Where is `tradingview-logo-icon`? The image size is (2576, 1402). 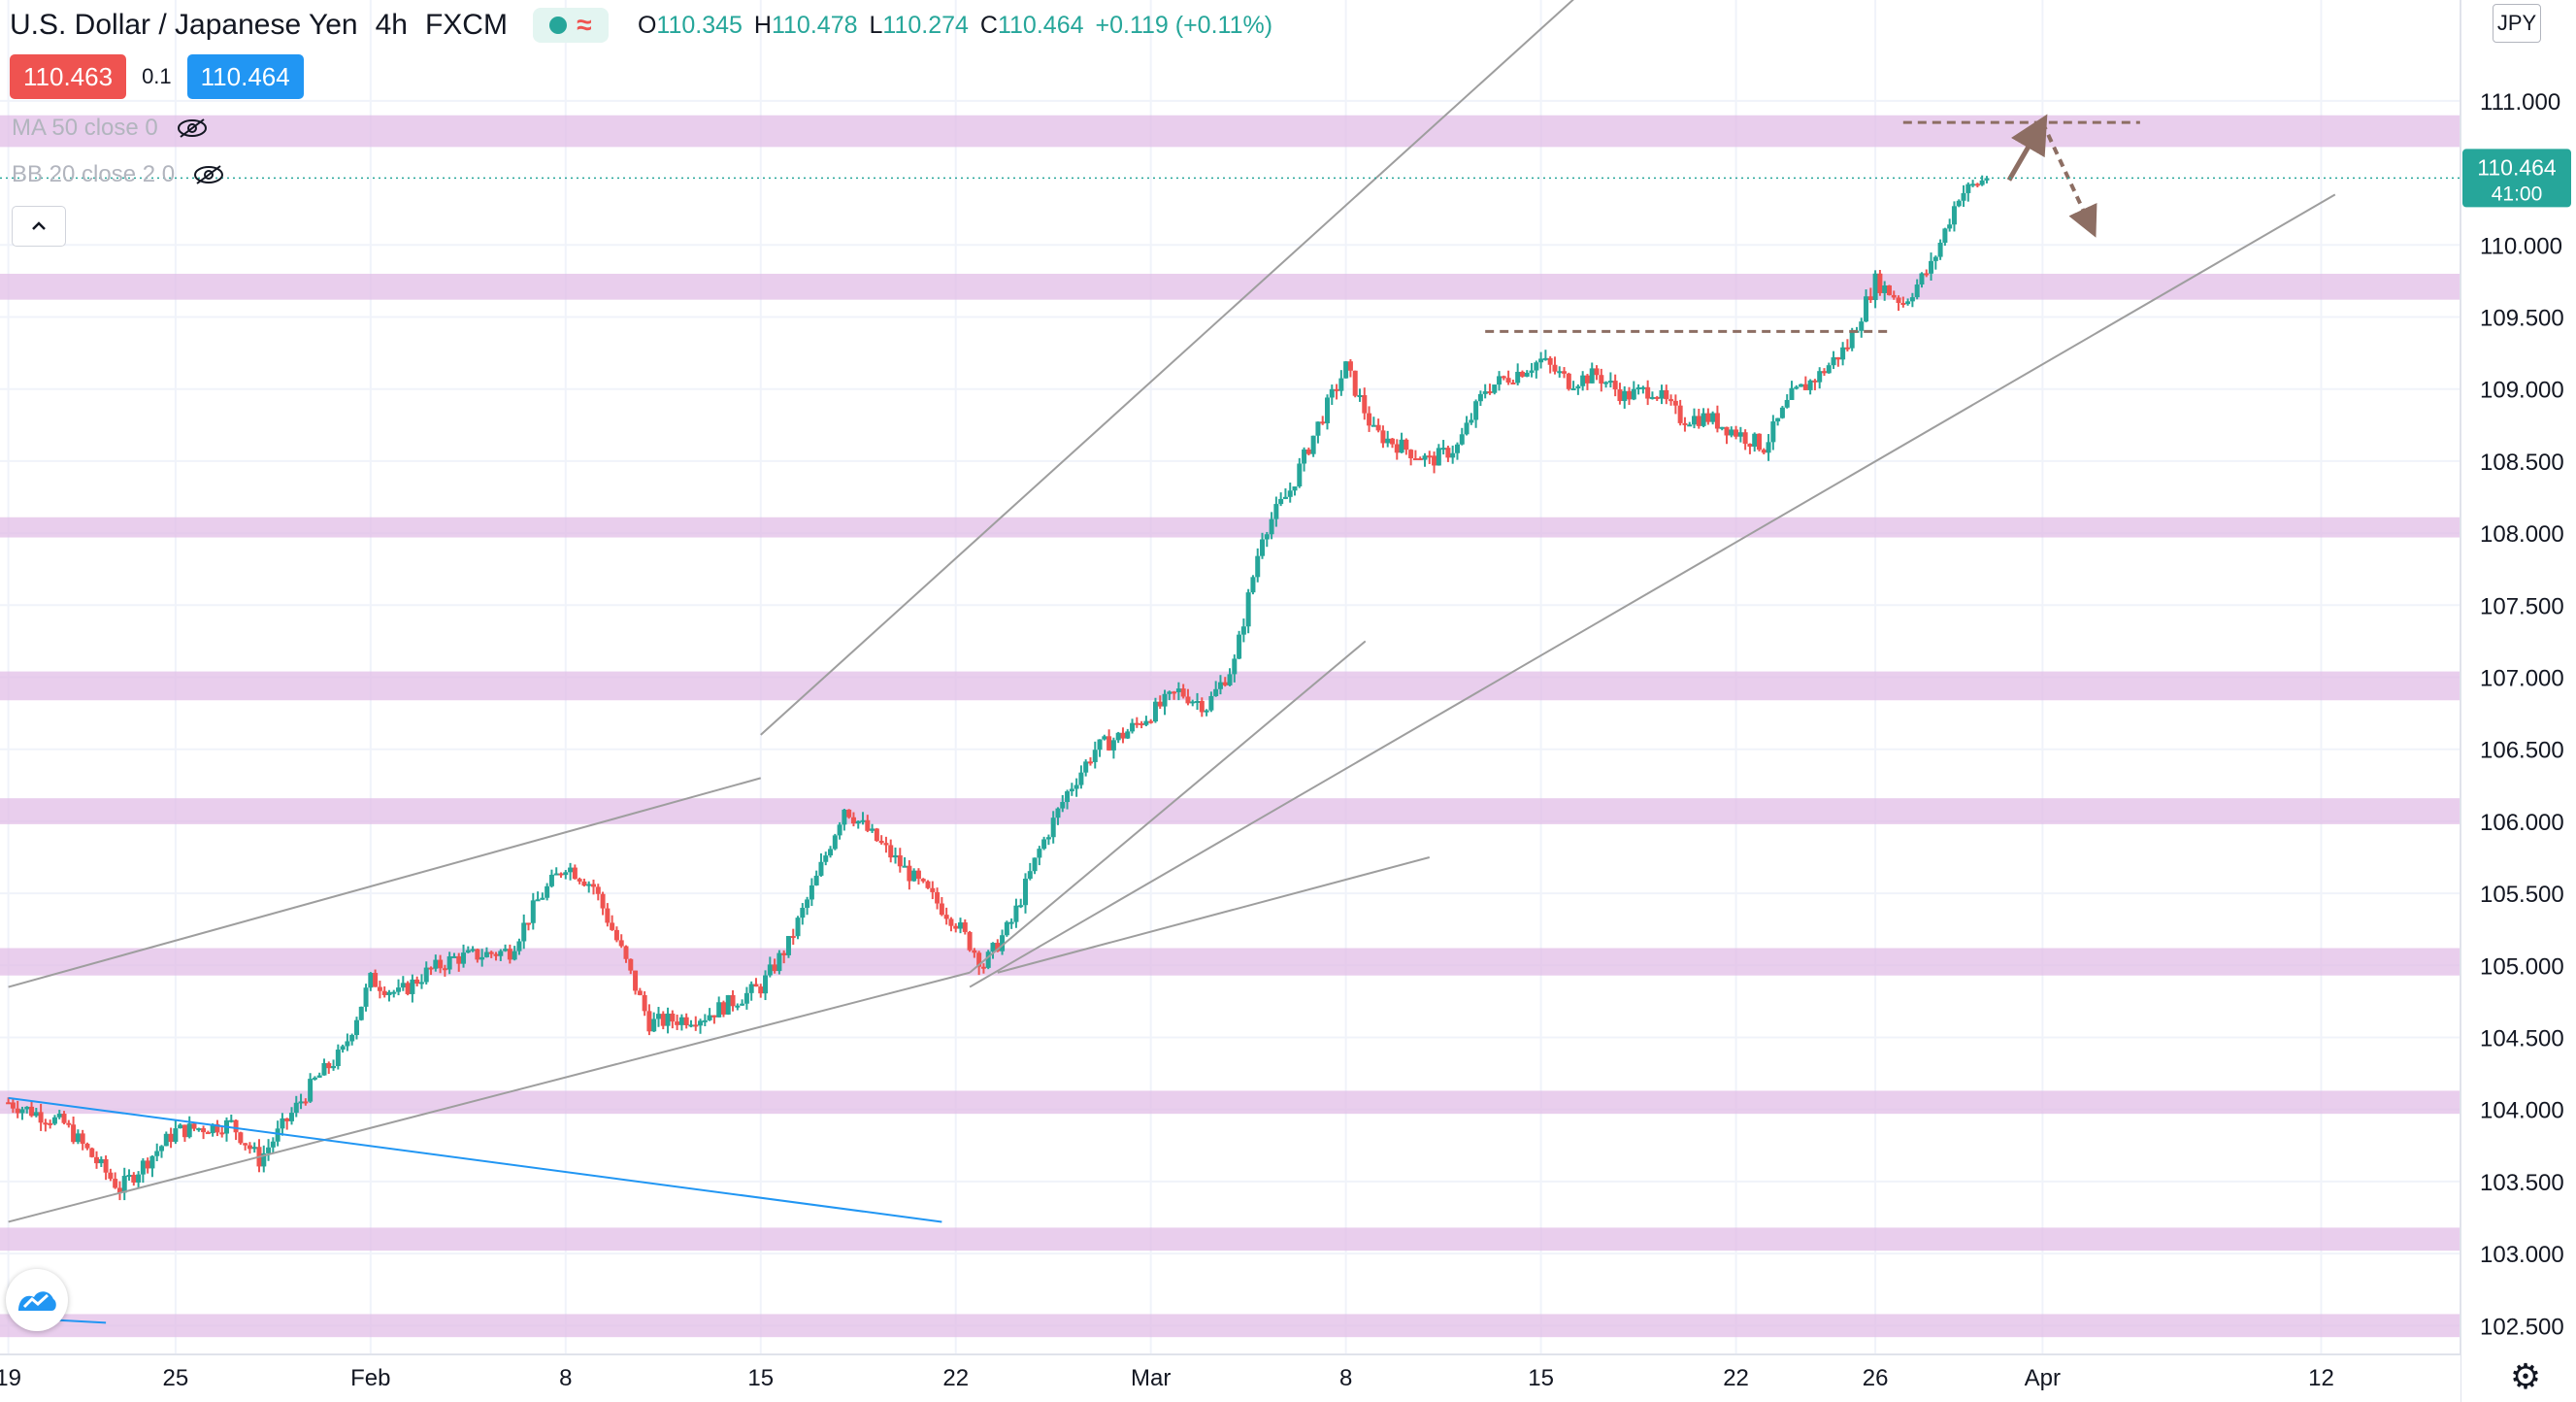
tradingview-logo-icon is located at coordinates (37, 1300).